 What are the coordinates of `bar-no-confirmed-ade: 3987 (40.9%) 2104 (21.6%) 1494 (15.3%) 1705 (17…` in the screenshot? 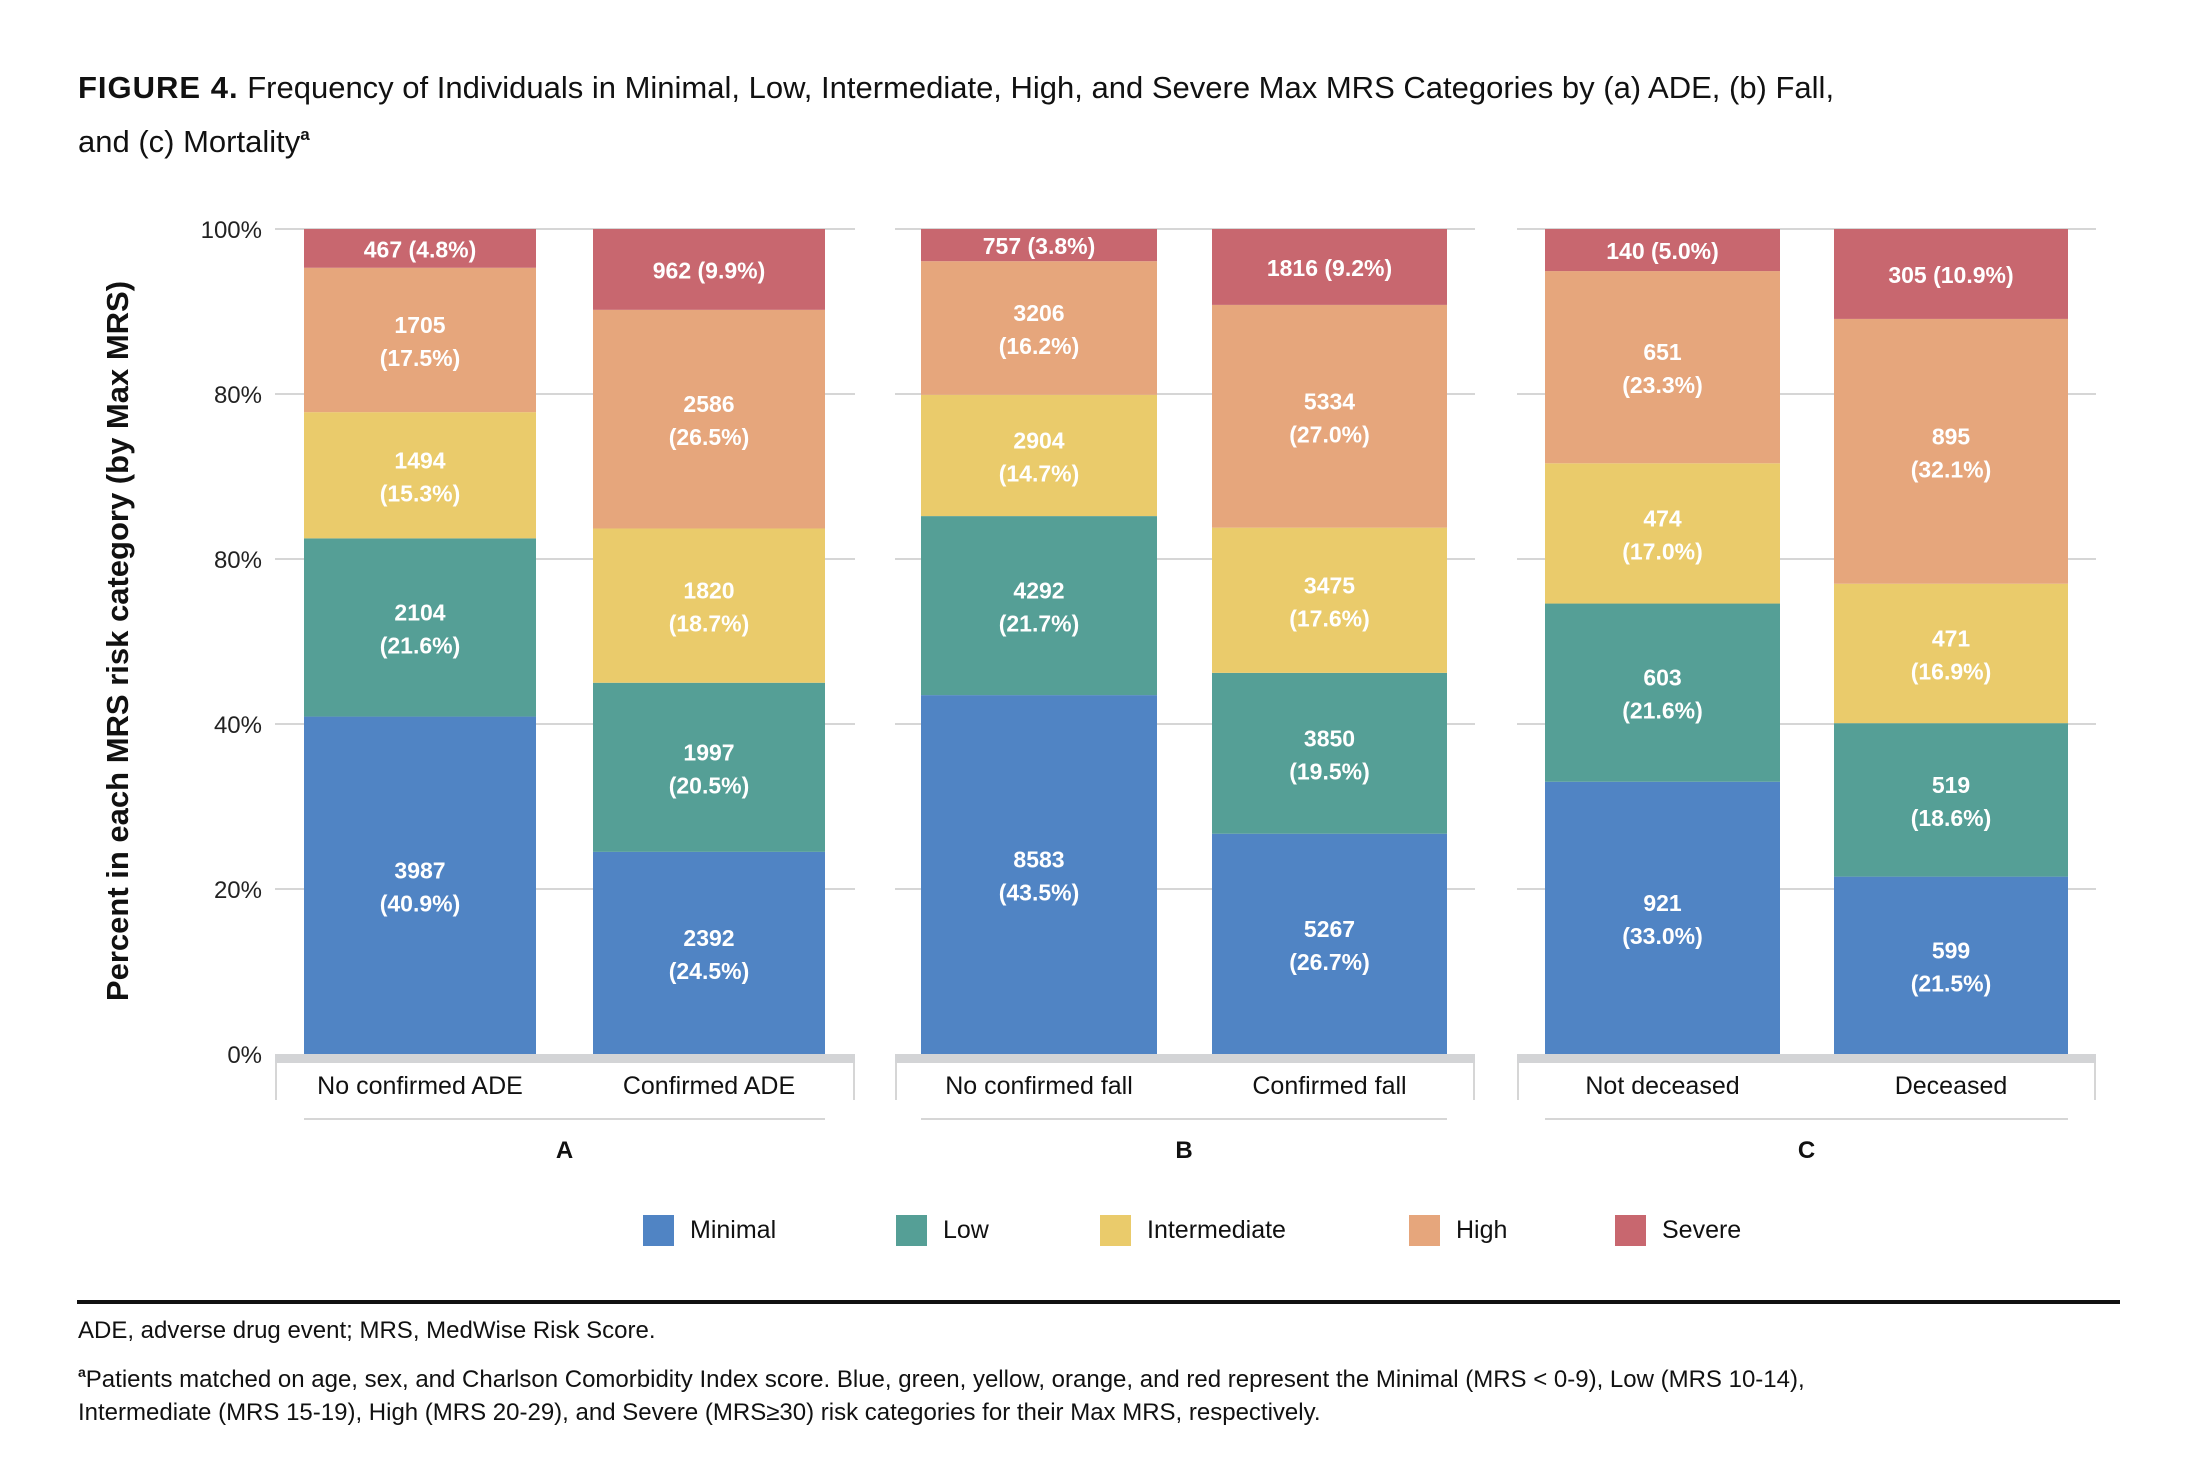 It's located at (420, 641).